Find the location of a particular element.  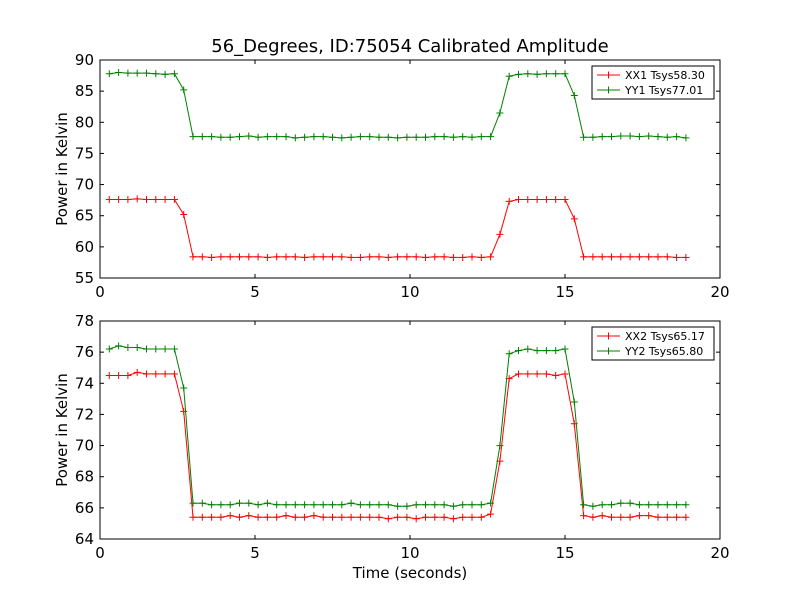

top-x-tick-label: 15 is located at coordinates (564, 292).